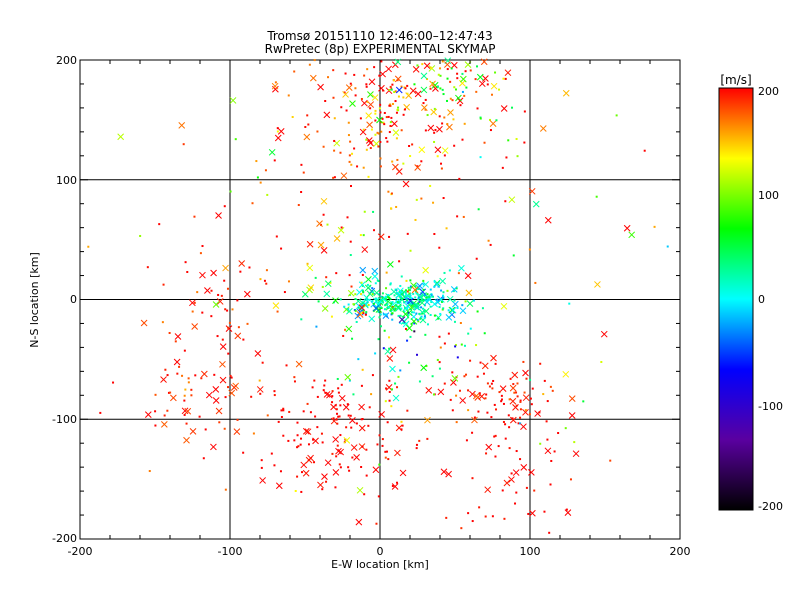 This screenshot has width=800, height=600. What do you see at coordinates (750, 293) in the screenshot?
I see `colorbar: [m/s] 200 100 0 -100 -200` at bounding box center [750, 293].